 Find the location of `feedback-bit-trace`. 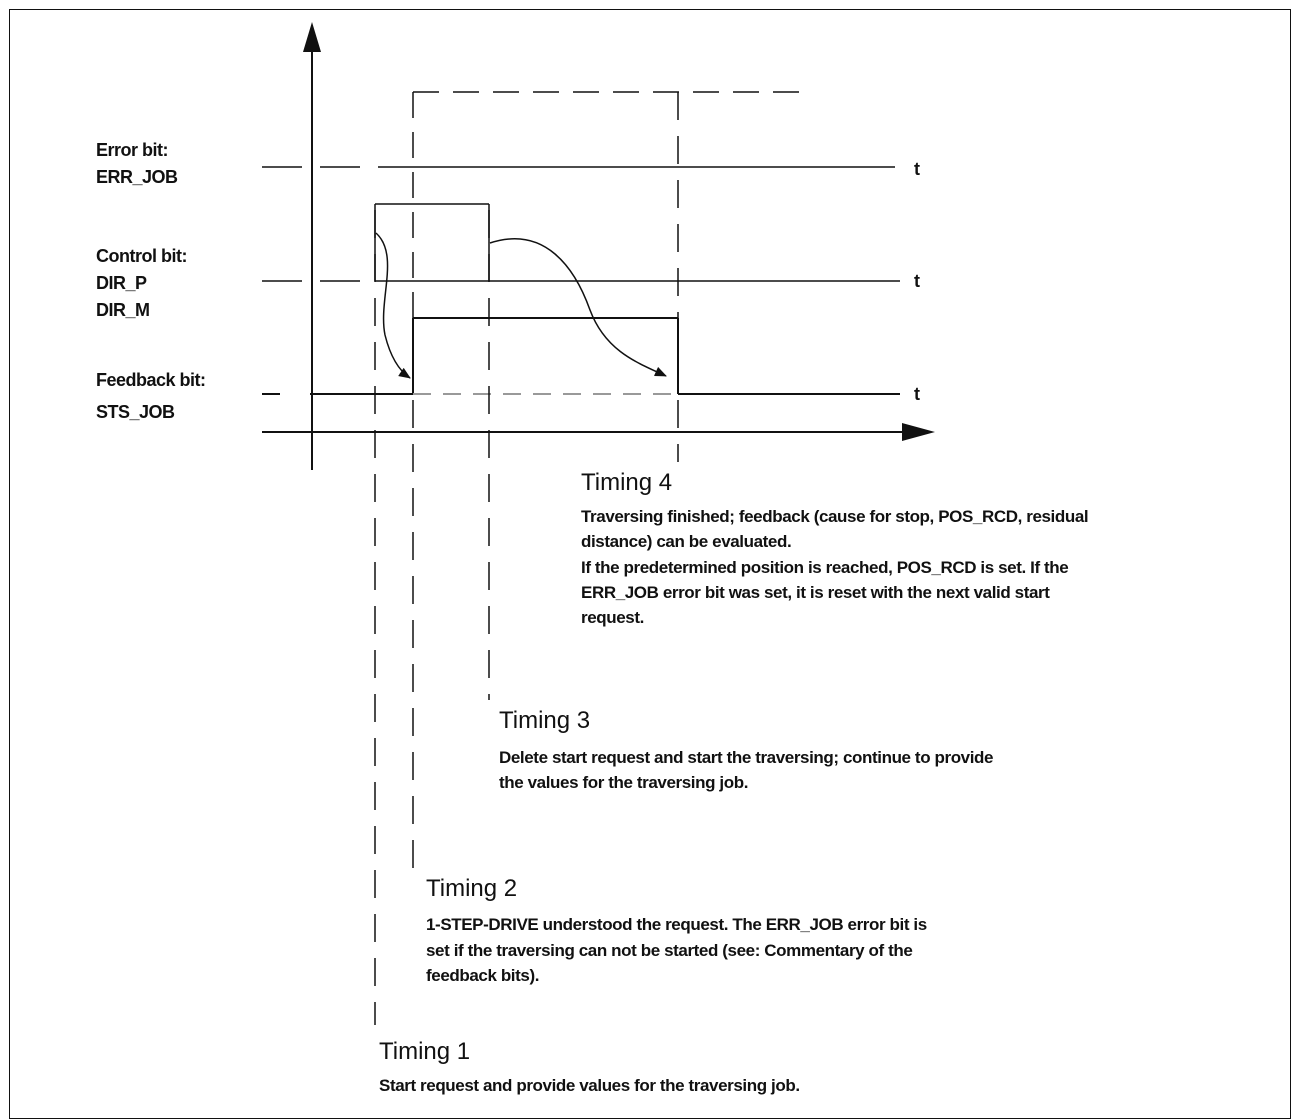

feedback-bit-trace is located at coordinates (581, 356).